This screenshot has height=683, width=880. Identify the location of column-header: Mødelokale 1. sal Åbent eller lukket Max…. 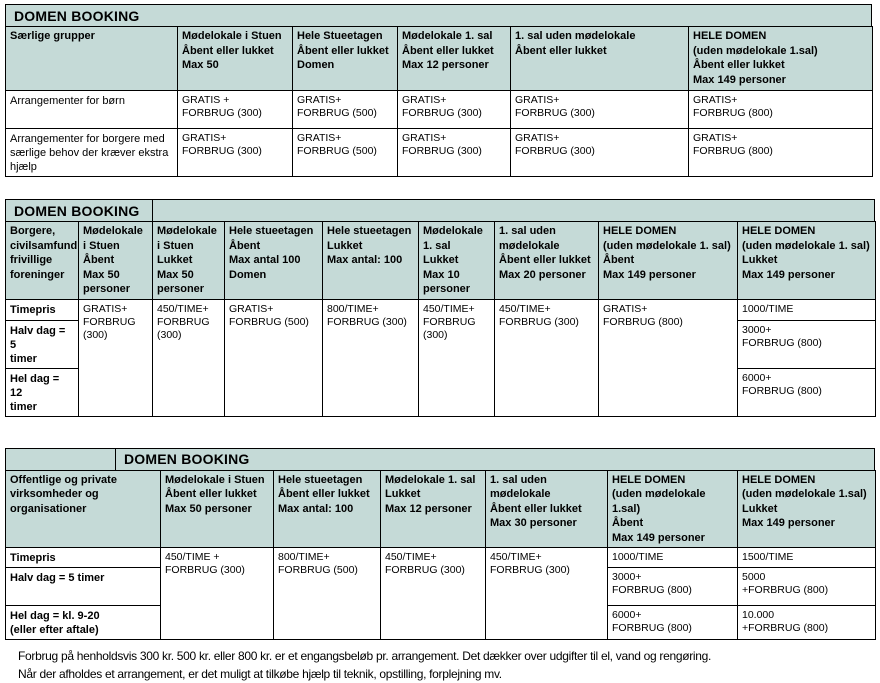
(454, 58).